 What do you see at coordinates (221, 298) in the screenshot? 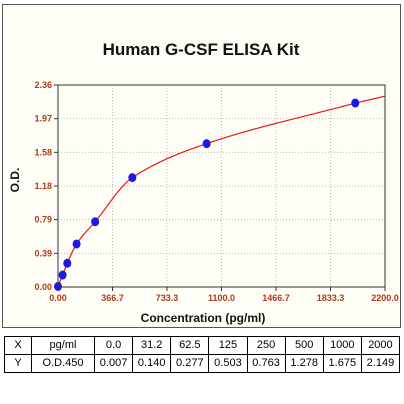
I see `x-tick-label: 1100.0` at bounding box center [221, 298].